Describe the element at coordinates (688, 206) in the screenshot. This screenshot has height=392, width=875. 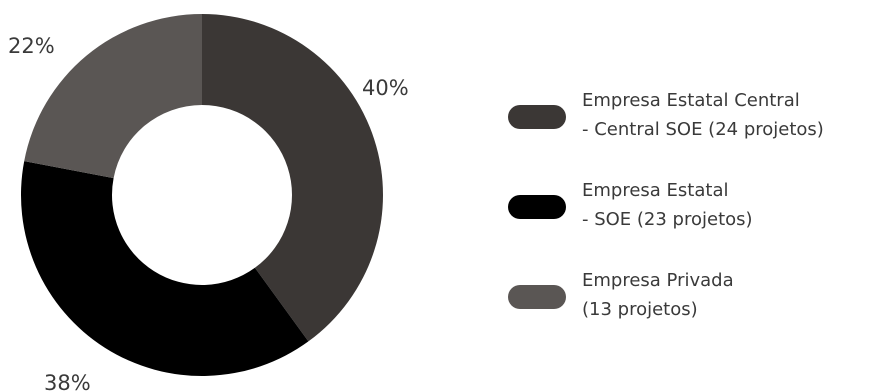
I see `legend-item-soe: Empresa Estatal - SOE (23 projetos)` at that location.